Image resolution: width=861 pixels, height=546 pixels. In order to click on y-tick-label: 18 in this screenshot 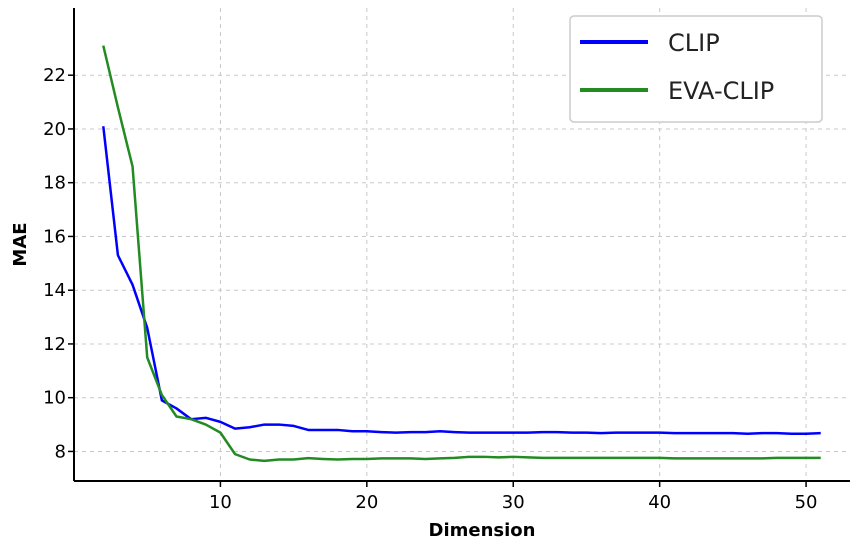, I will do `click(54, 183)`.